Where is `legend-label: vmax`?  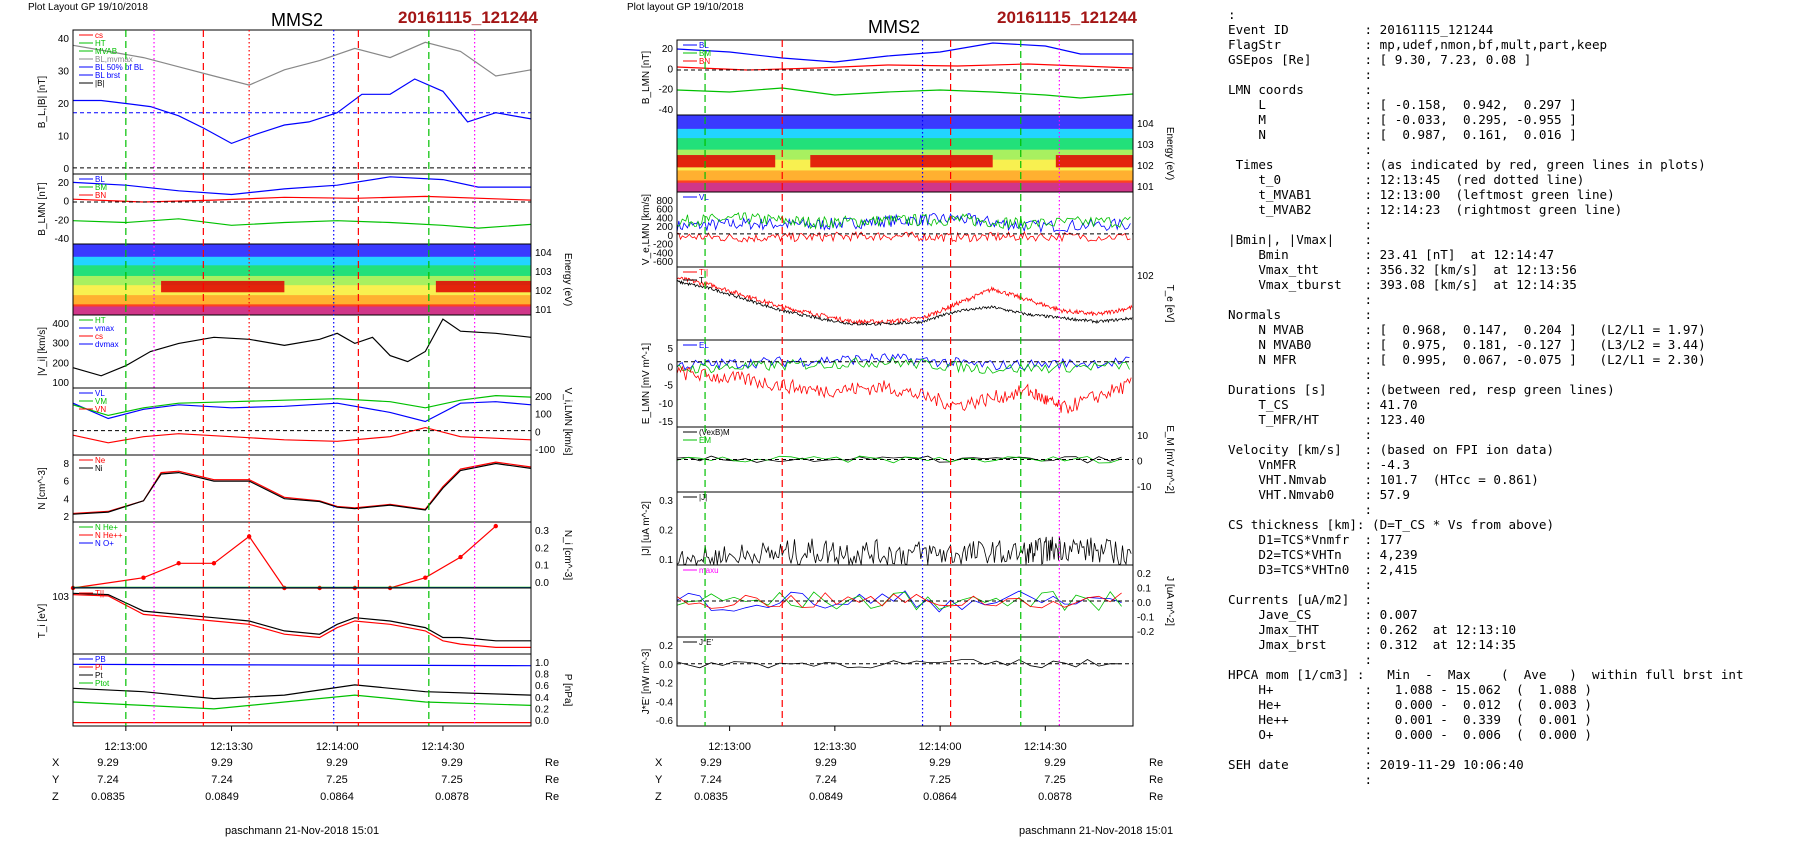
legend-label: vmax is located at coordinates (104, 328).